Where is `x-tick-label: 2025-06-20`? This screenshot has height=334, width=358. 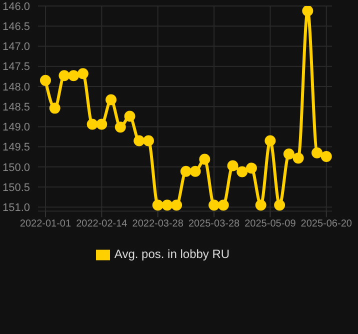 x-tick-label: 2025-06-20 is located at coordinates (326, 224).